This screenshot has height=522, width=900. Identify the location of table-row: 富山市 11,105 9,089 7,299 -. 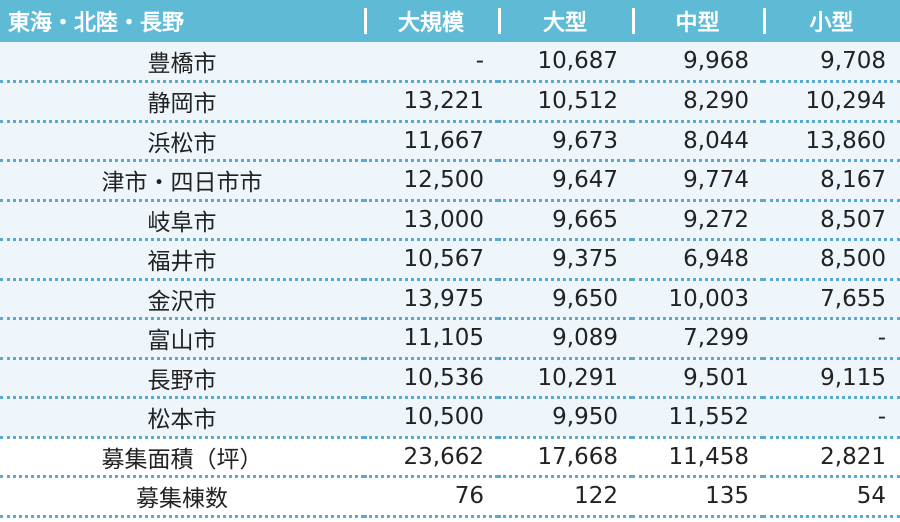
(450, 339).